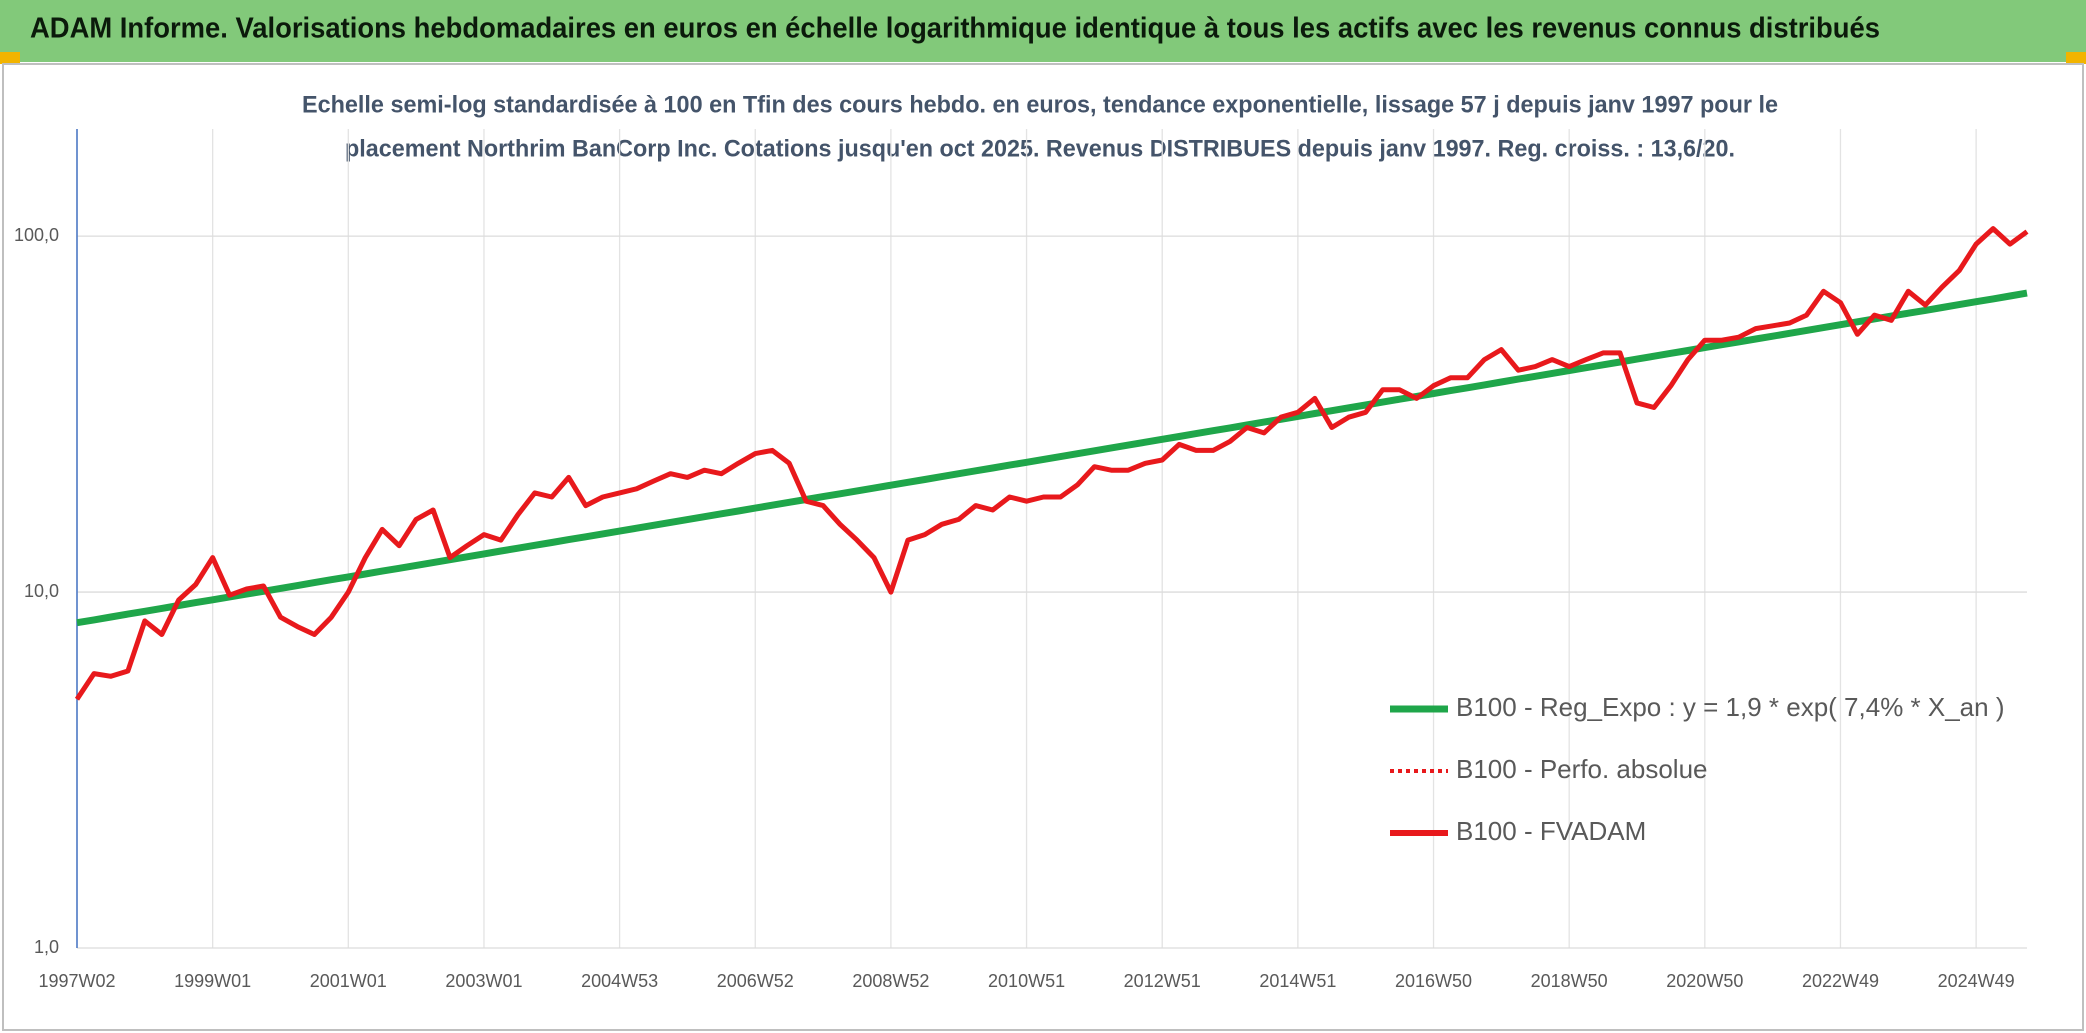 The width and height of the screenshot is (2086, 1033). I want to click on x-tick-label: 2012W51, so click(1162, 981).